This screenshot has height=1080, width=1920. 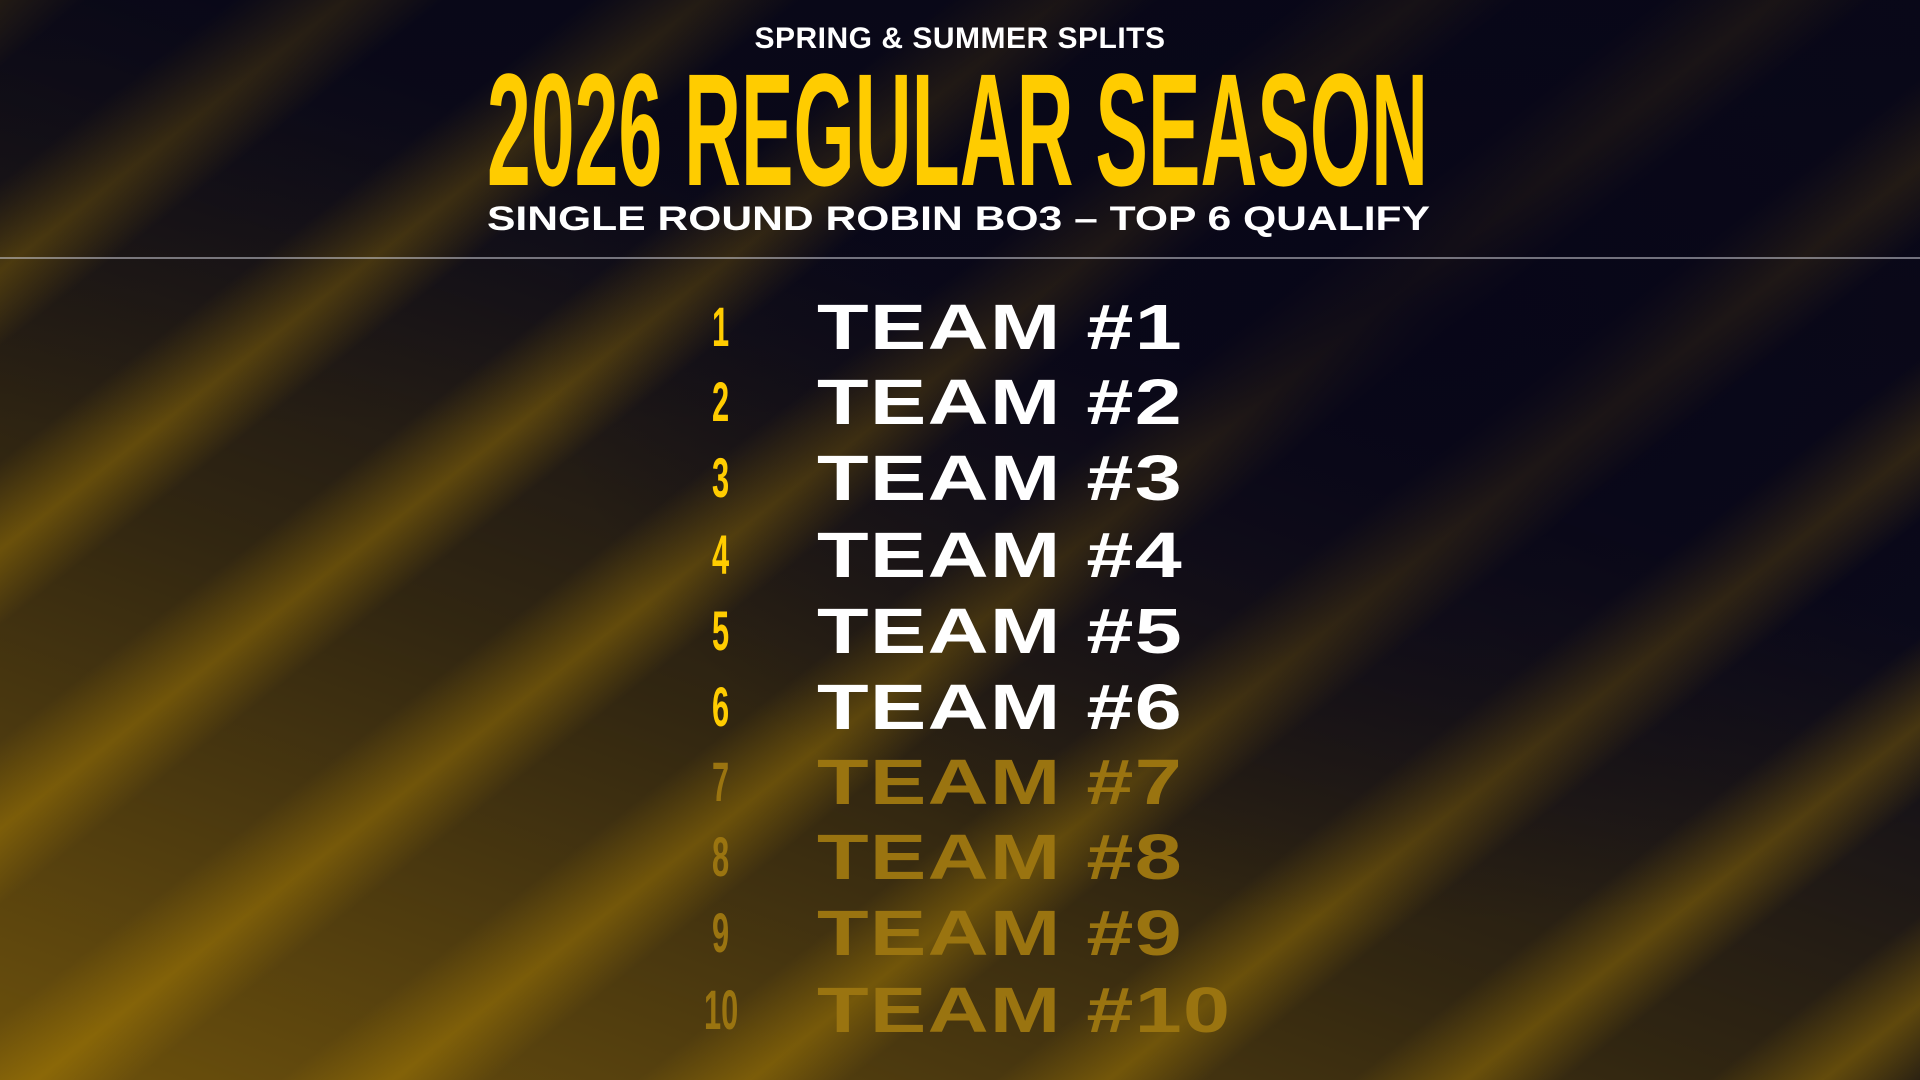 I want to click on divider, so click(x=960, y=258).